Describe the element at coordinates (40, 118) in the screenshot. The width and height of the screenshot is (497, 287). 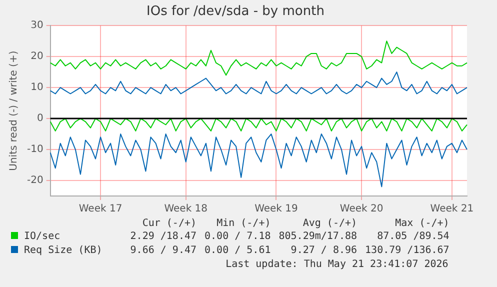
I see `y-tick-label: 0` at that location.